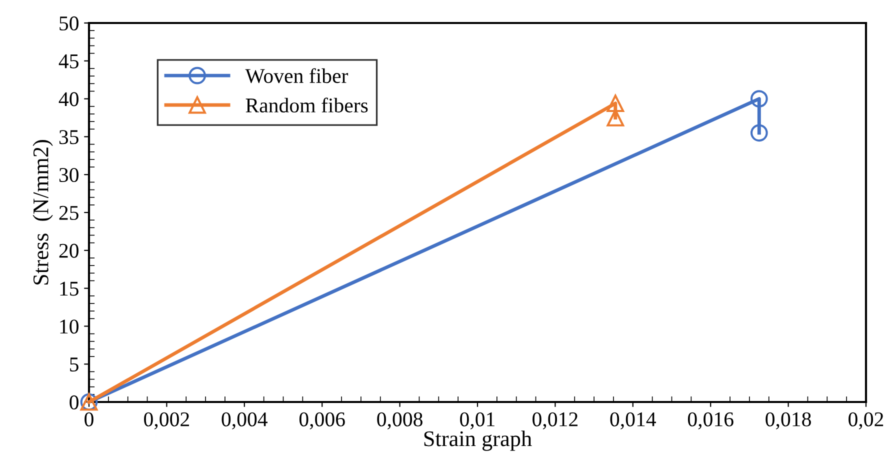 The width and height of the screenshot is (887, 468). What do you see at coordinates (788, 421) in the screenshot?
I see `x-tick-label: 0,018` at bounding box center [788, 421].